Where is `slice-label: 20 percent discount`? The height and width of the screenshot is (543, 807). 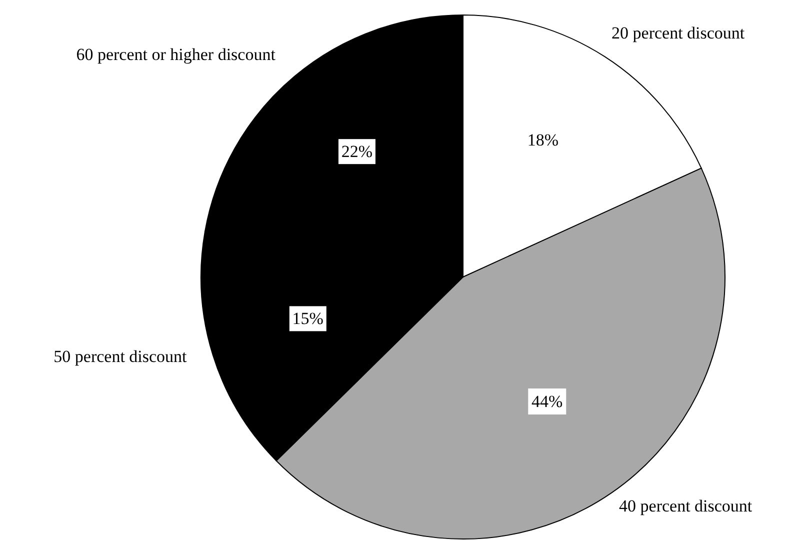 slice-label: 20 percent discount is located at coordinates (678, 33).